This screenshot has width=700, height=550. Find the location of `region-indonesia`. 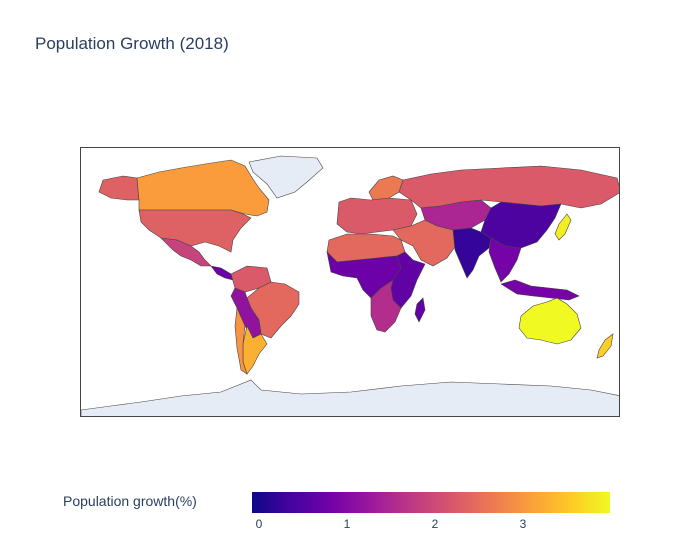

region-indonesia is located at coordinates (540, 290).